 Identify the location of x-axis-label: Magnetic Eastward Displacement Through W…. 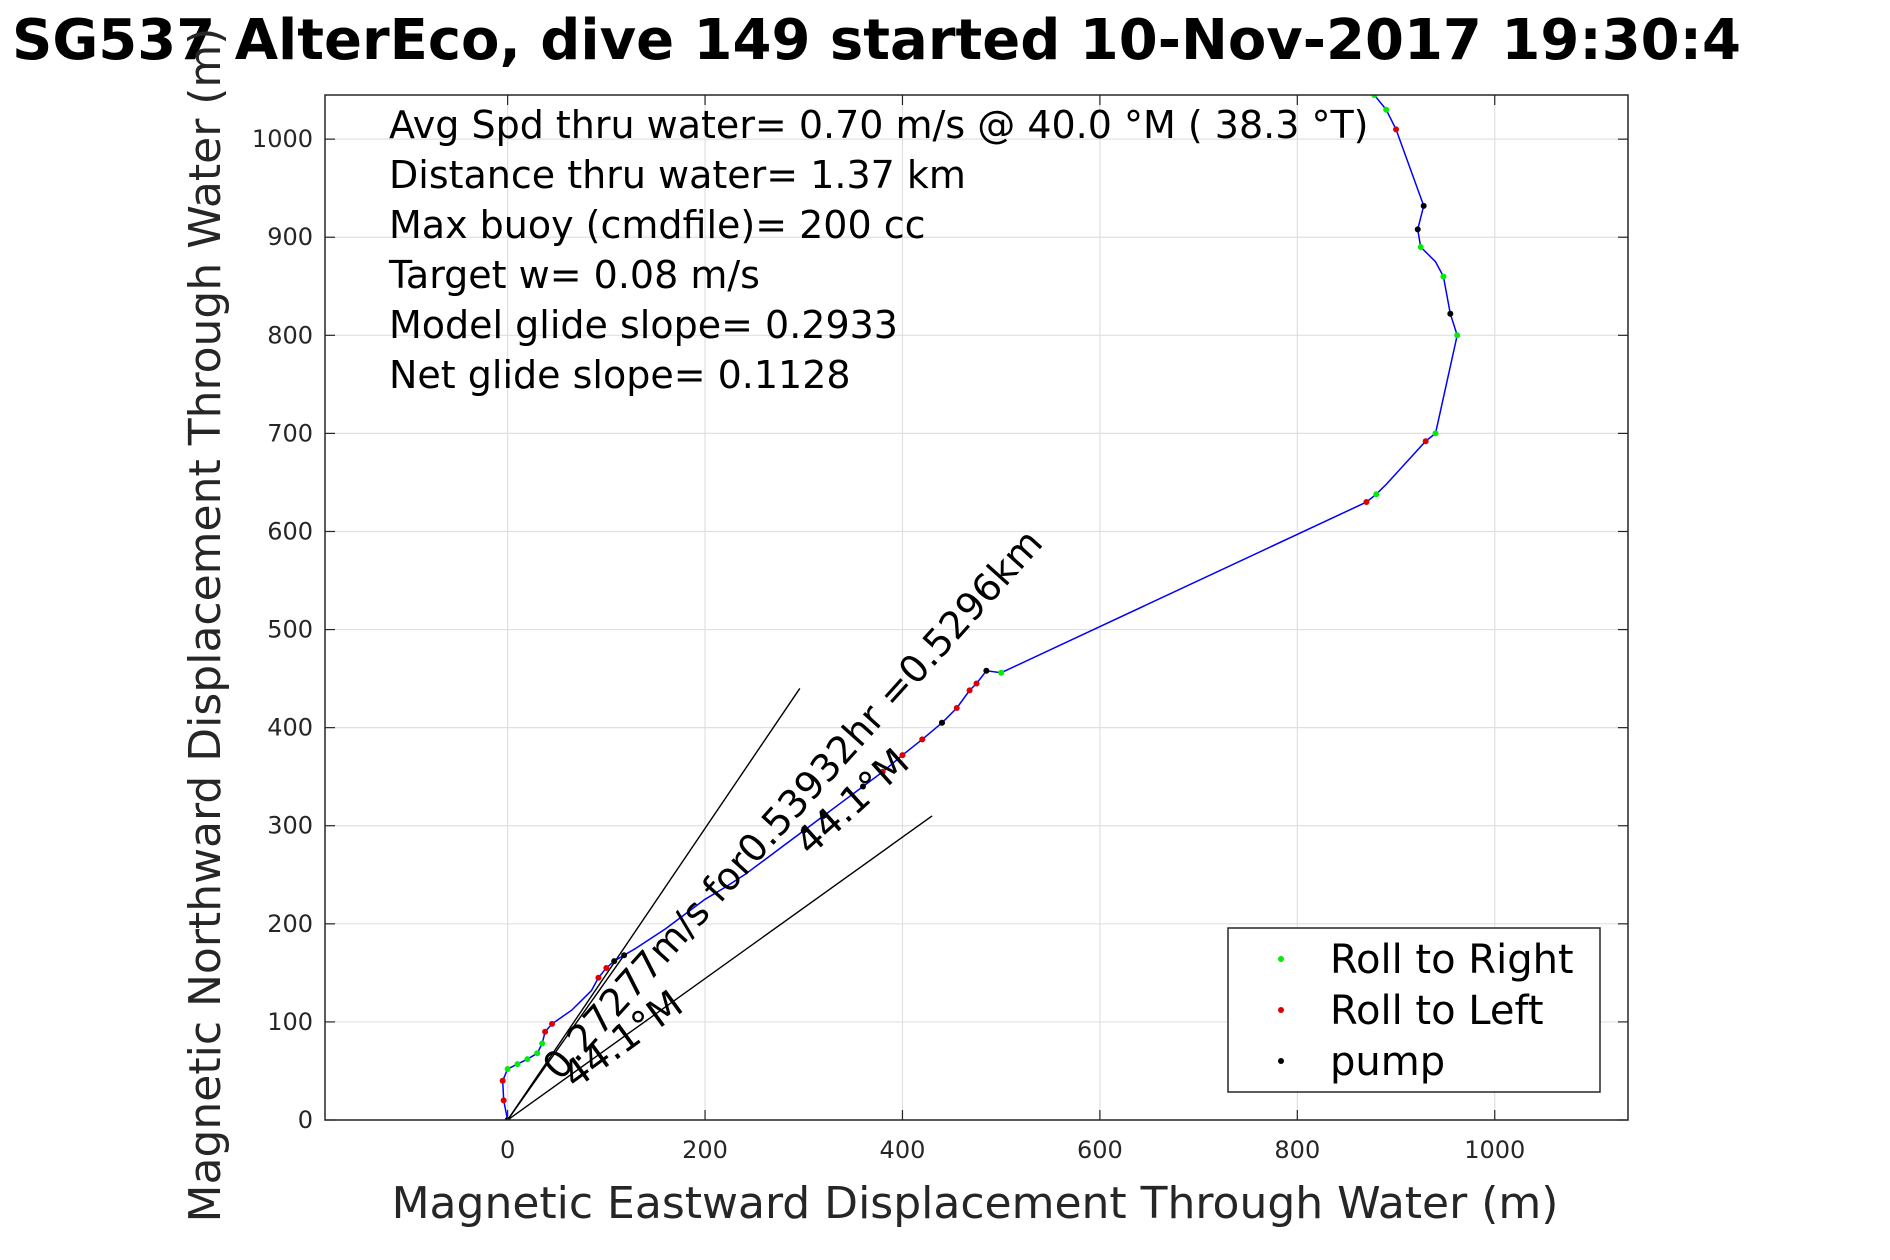
(975, 1203).